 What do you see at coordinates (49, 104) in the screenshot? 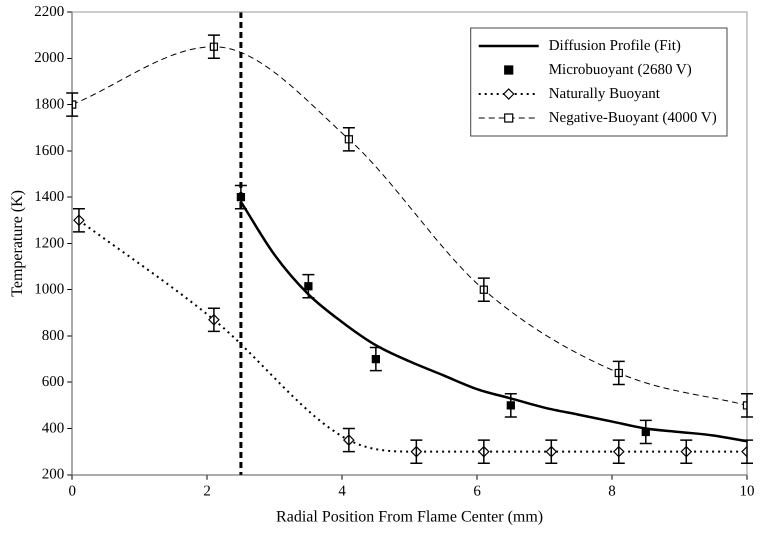
I see `y-tick-label: 1800` at bounding box center [49, 104].